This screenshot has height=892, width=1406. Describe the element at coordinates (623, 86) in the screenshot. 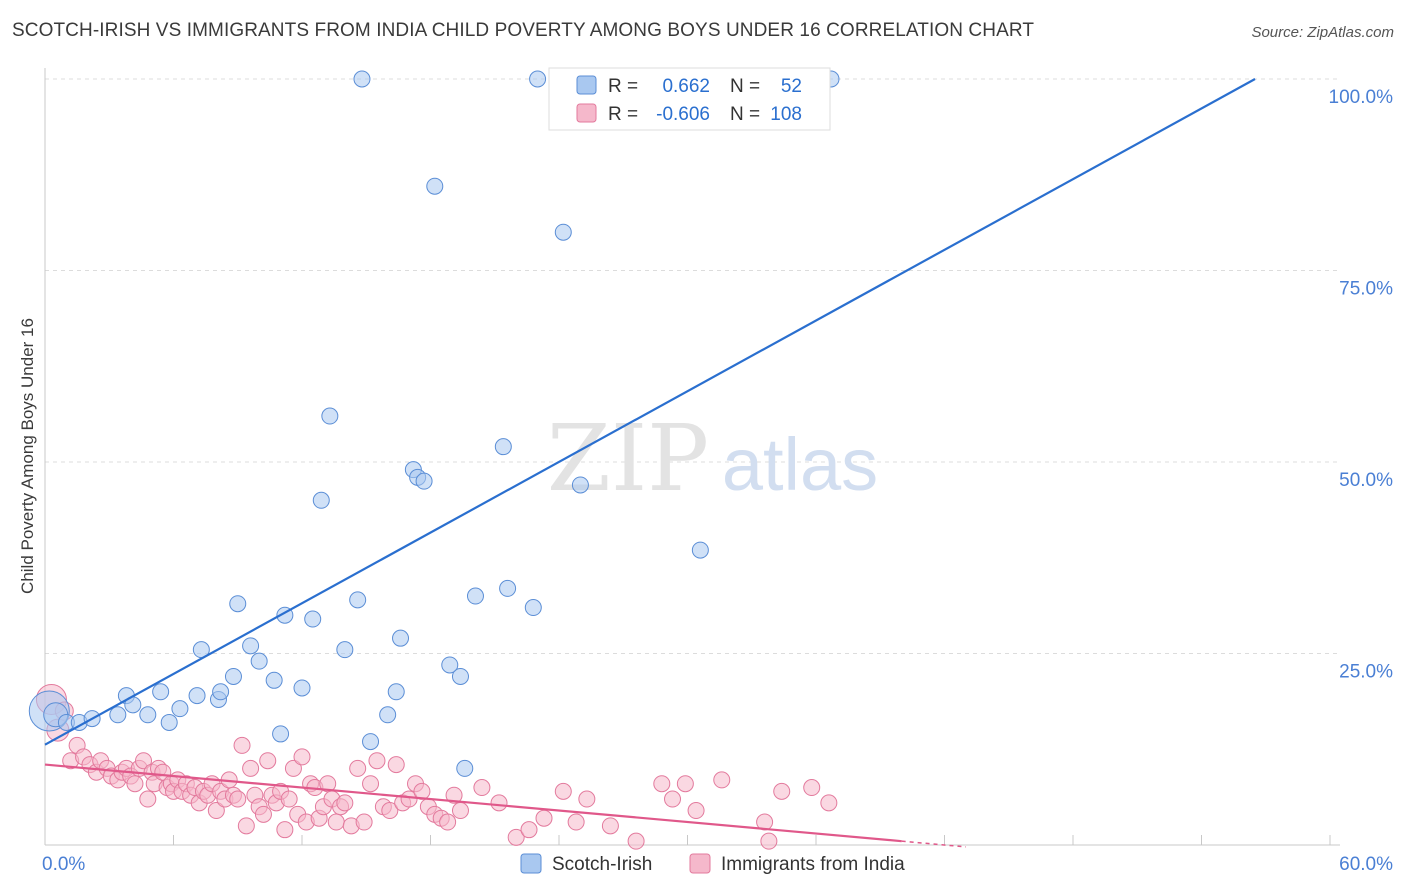

I see `legend-r-label-1: R =` at that location.